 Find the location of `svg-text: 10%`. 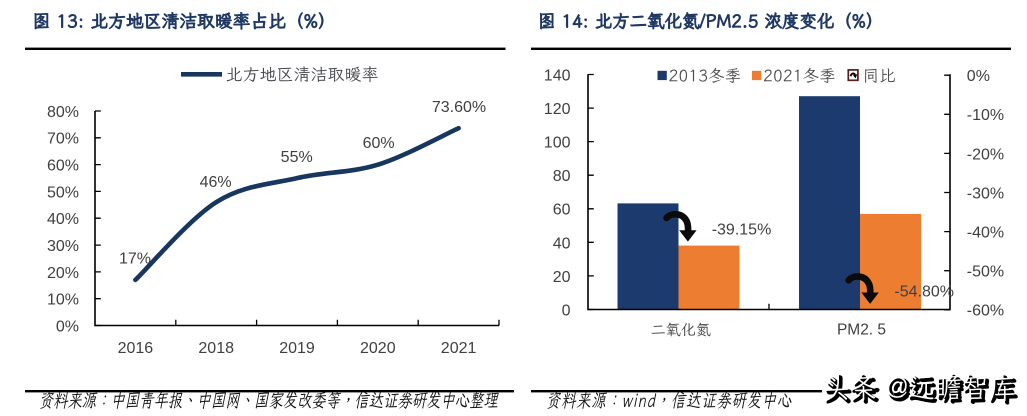

svg-text: 10% is located at coordinates (63, 300).